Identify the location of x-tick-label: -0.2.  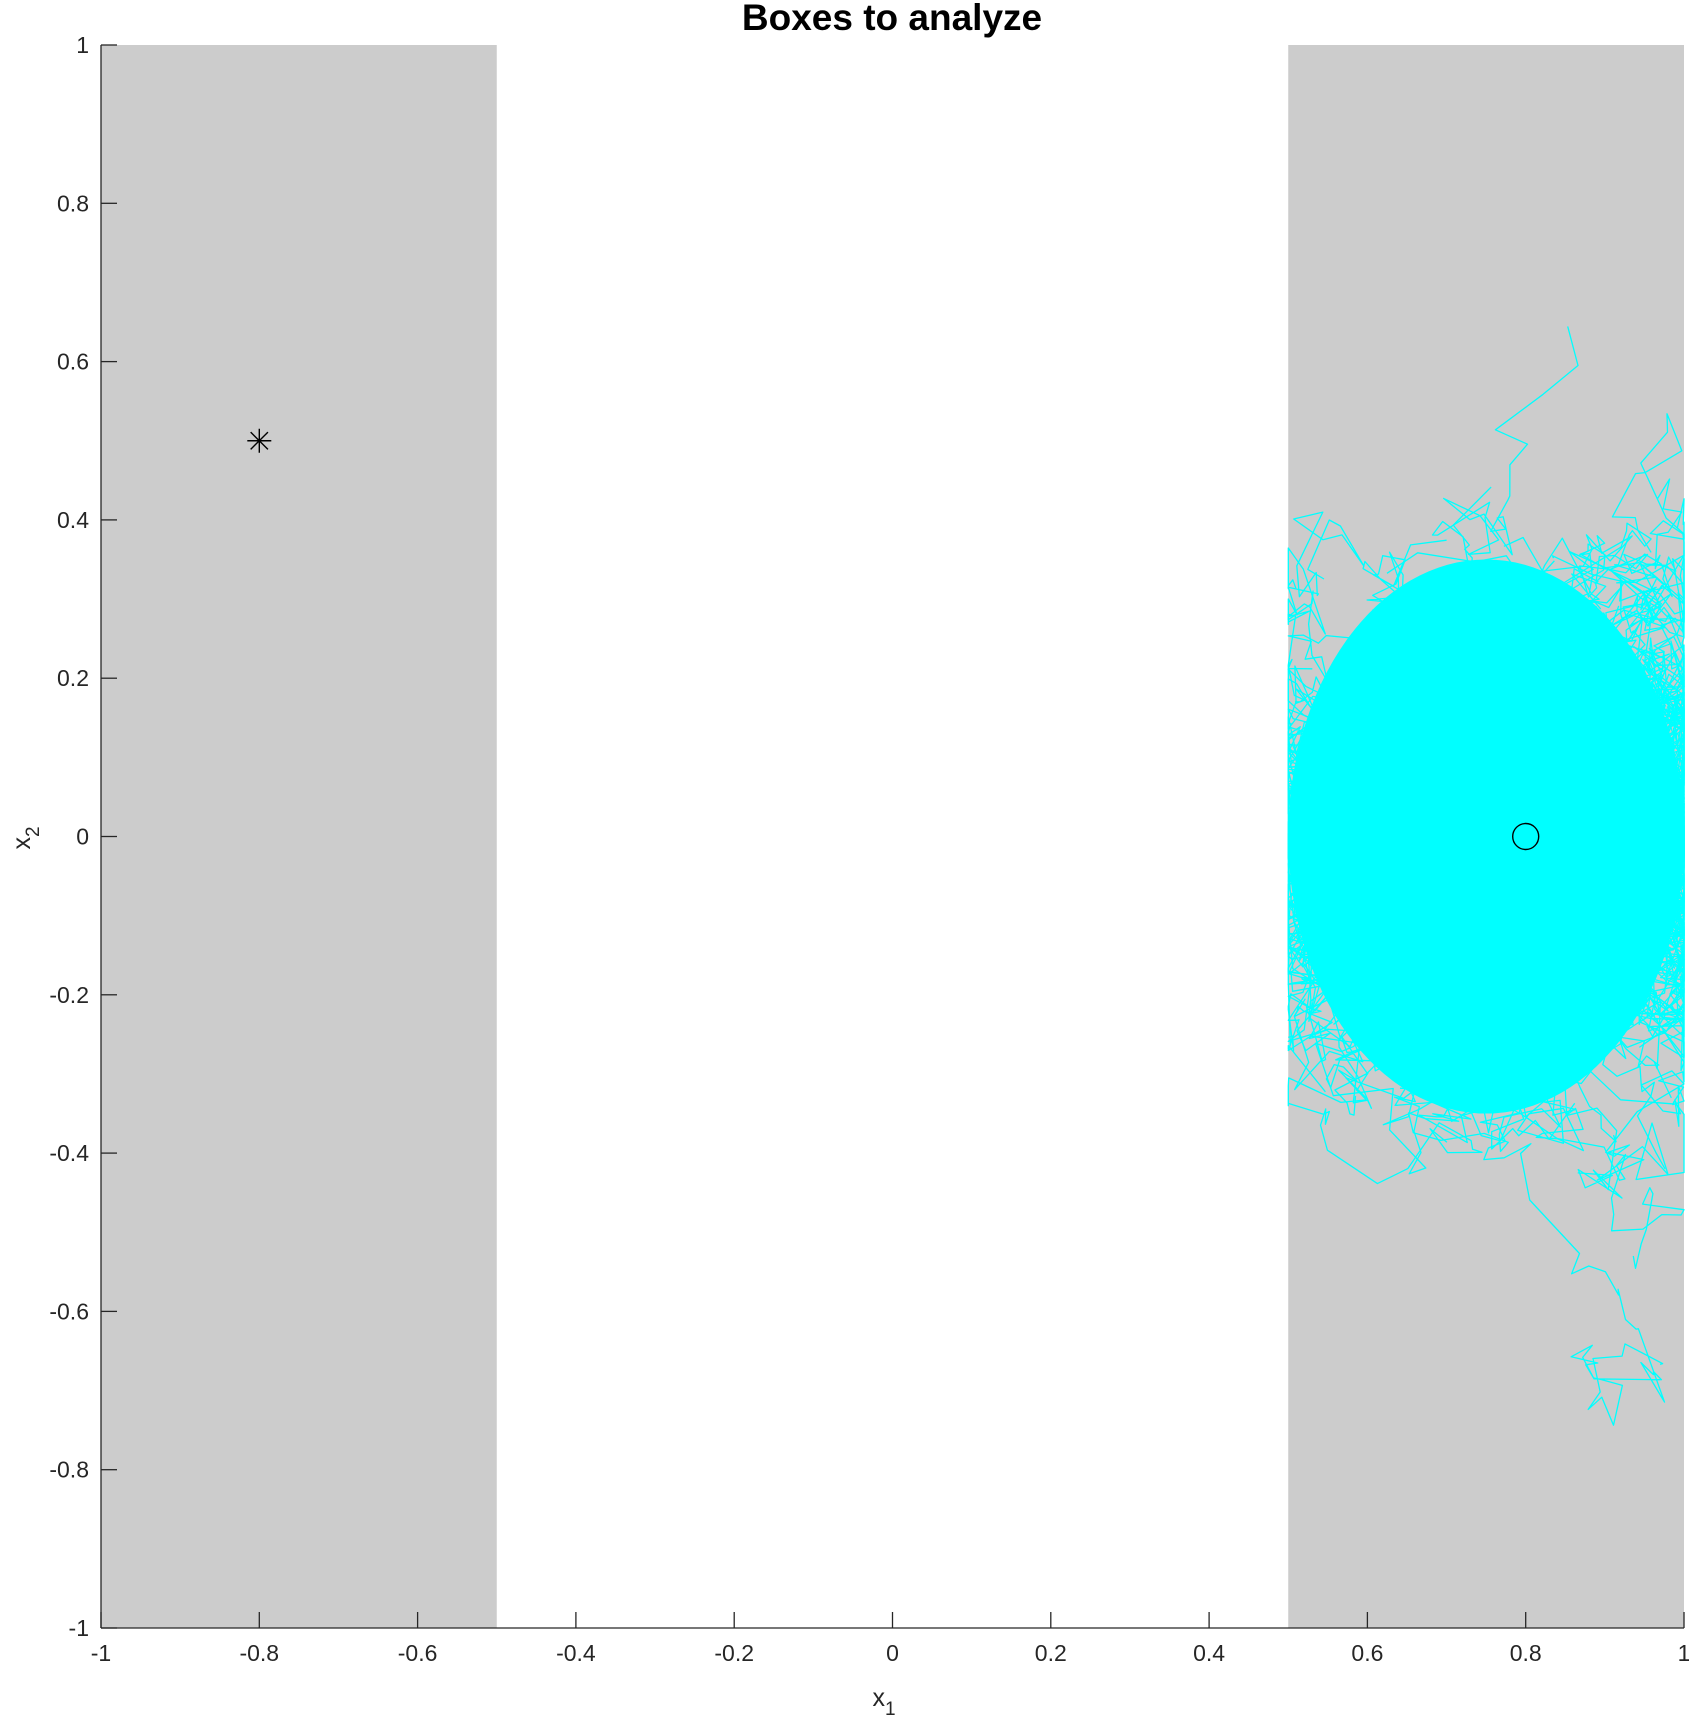
(734, 1653).